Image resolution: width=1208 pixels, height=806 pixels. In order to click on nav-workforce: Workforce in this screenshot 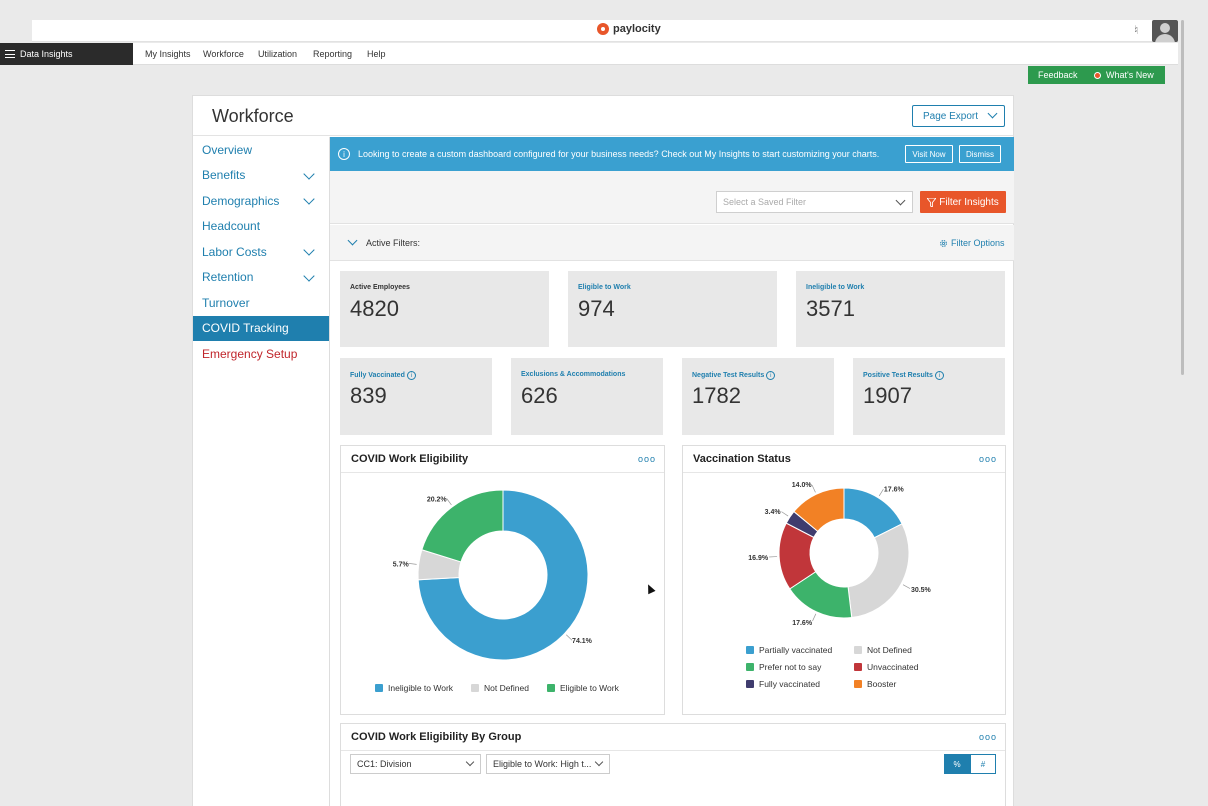, I will do `click(223, 54)`.